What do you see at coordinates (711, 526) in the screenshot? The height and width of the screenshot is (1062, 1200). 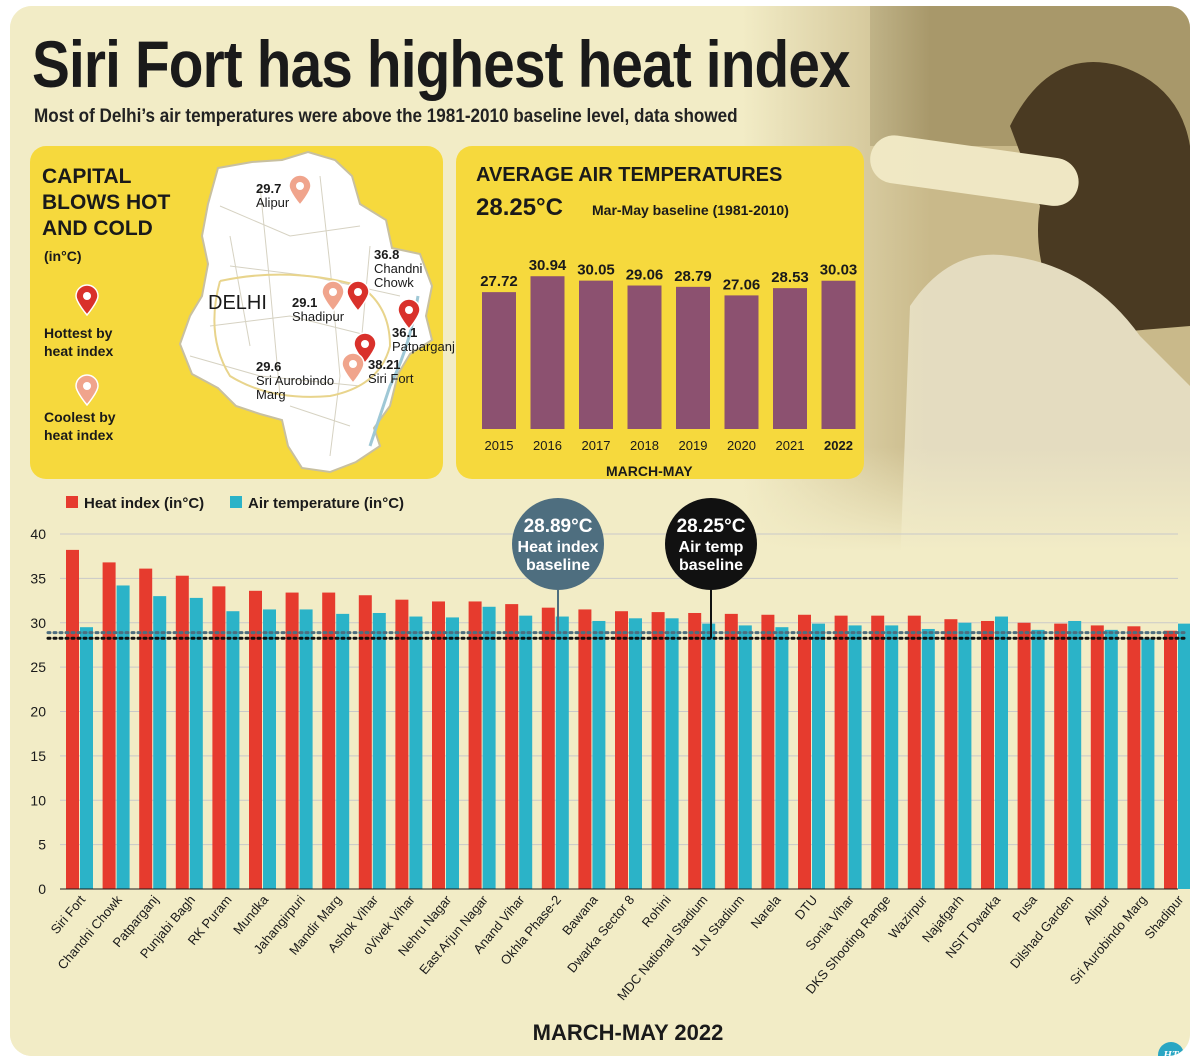 I see `air-temp-baseline-value: 28.25°C` at bounding box center [711, 526].